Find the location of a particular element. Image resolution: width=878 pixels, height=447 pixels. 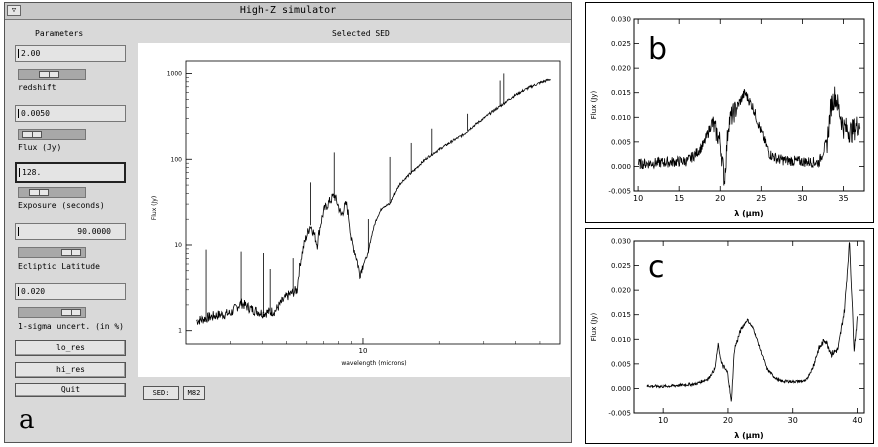

c-ytick-label: -0.005 is located at coordinates (619, 414).